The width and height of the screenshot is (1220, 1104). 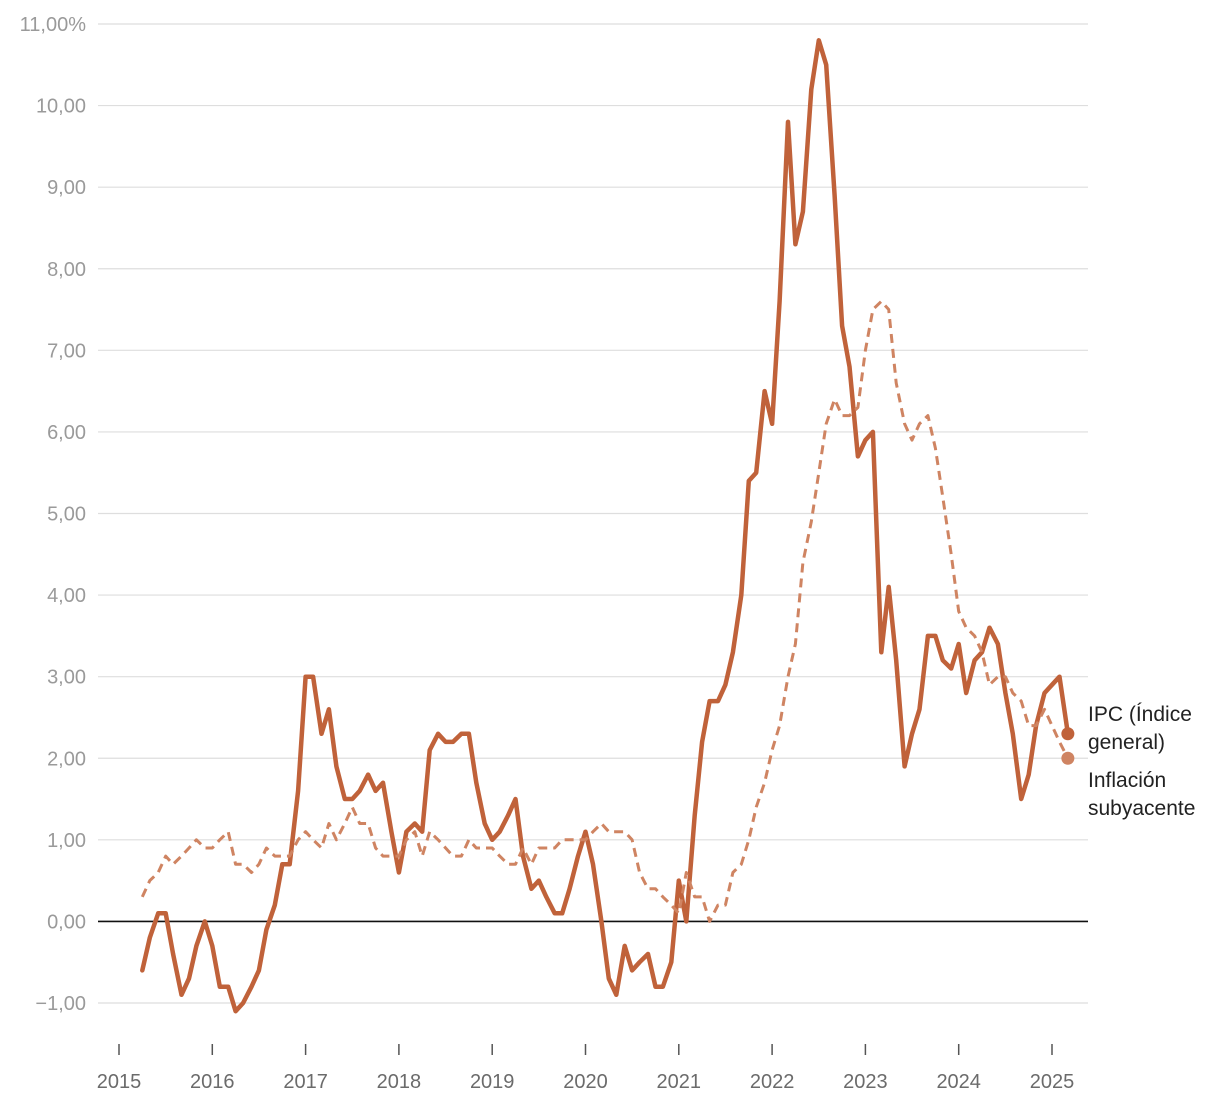 What do you see at coordinates (399, 1082) in the screenshot?
I see `x-tick-label: 2018` at bounding box center [399, 1082].